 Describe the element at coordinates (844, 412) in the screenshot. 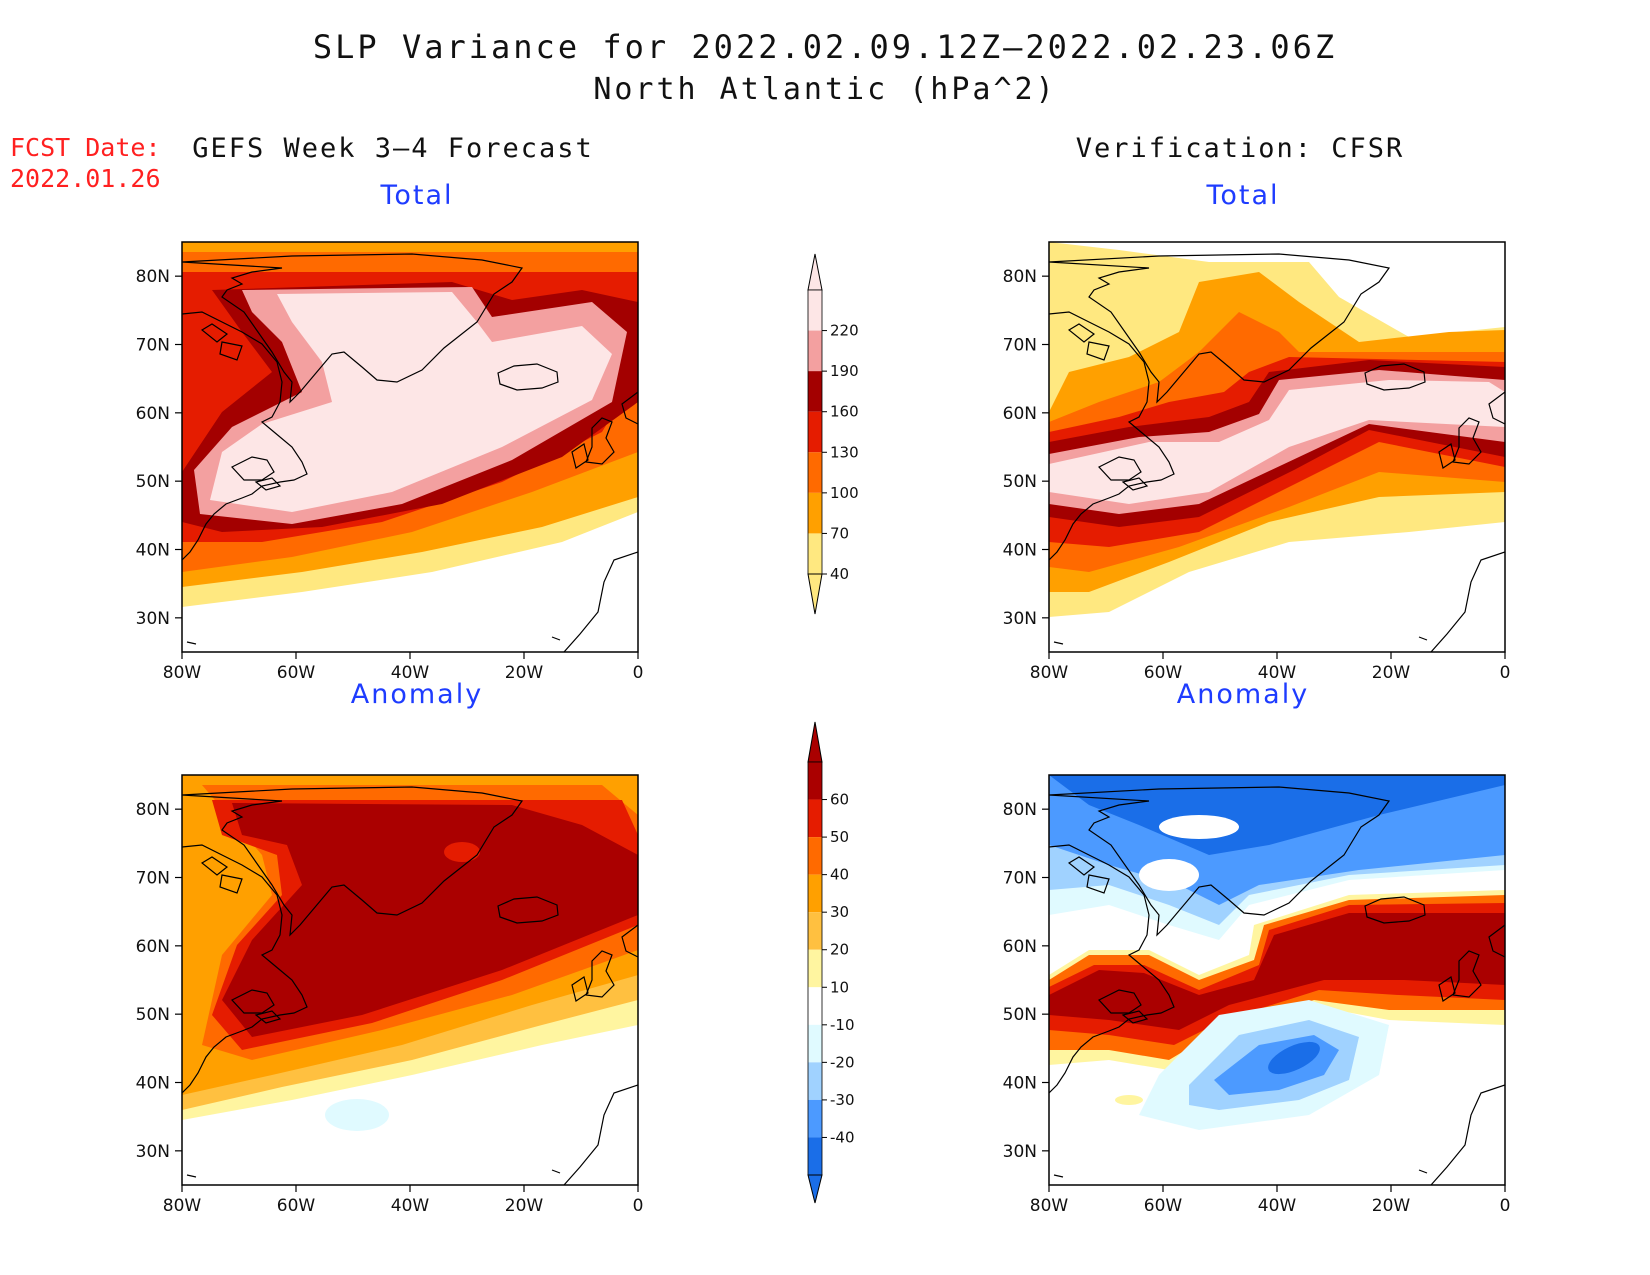

I see `colorbar-tick-label: 160` at that location.